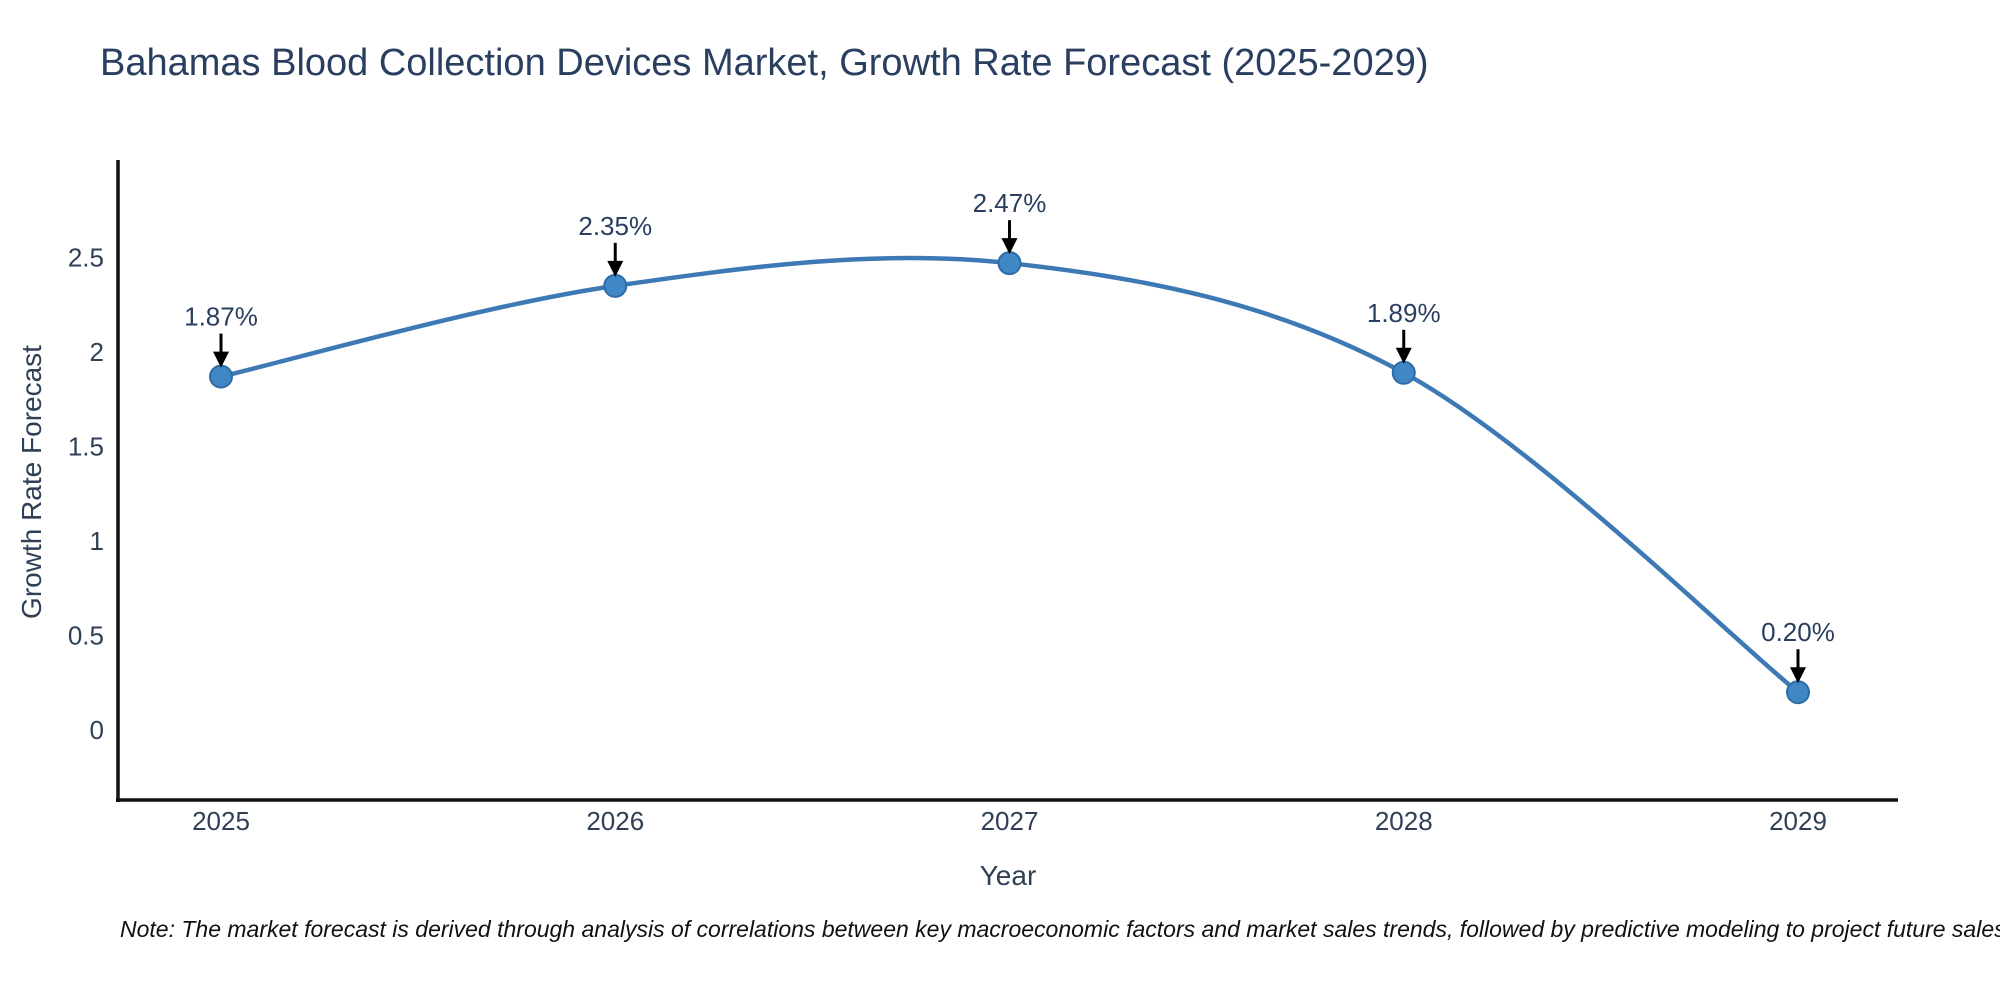 Image resolution: width=2000 pixels, height=1000 pixels. I want to click on y-tick-label: 1, so click(97, 541).